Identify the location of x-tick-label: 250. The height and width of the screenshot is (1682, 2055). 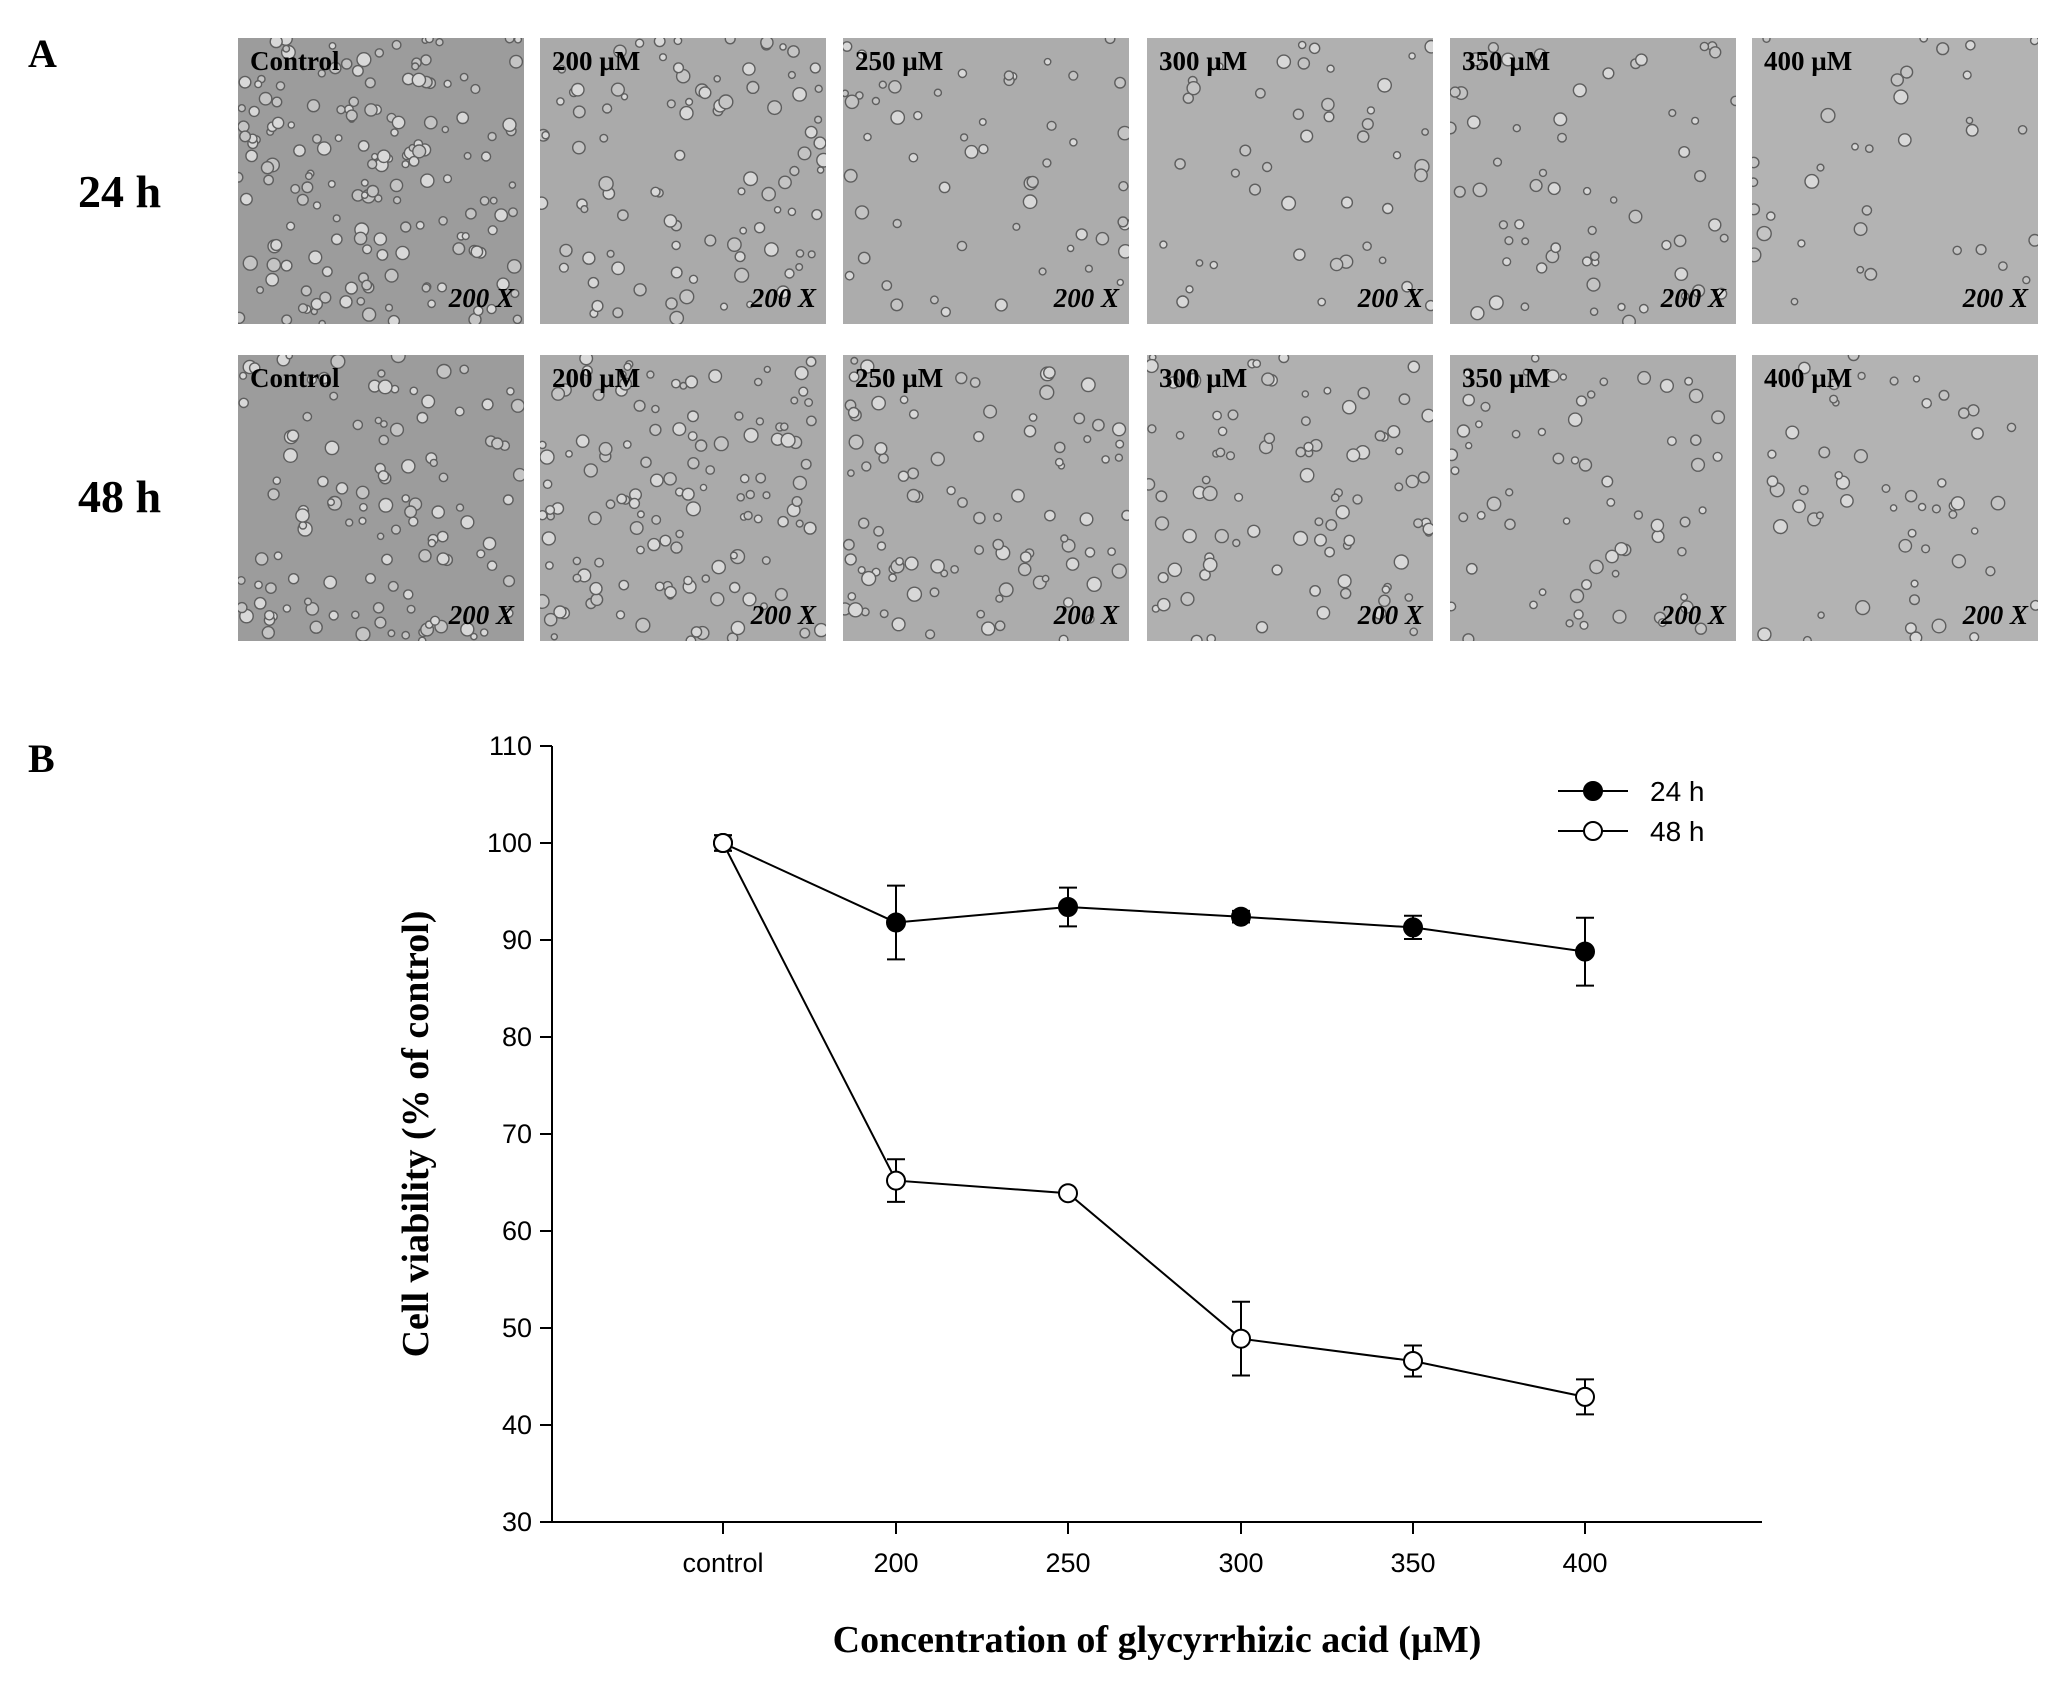
(1067, 1563).